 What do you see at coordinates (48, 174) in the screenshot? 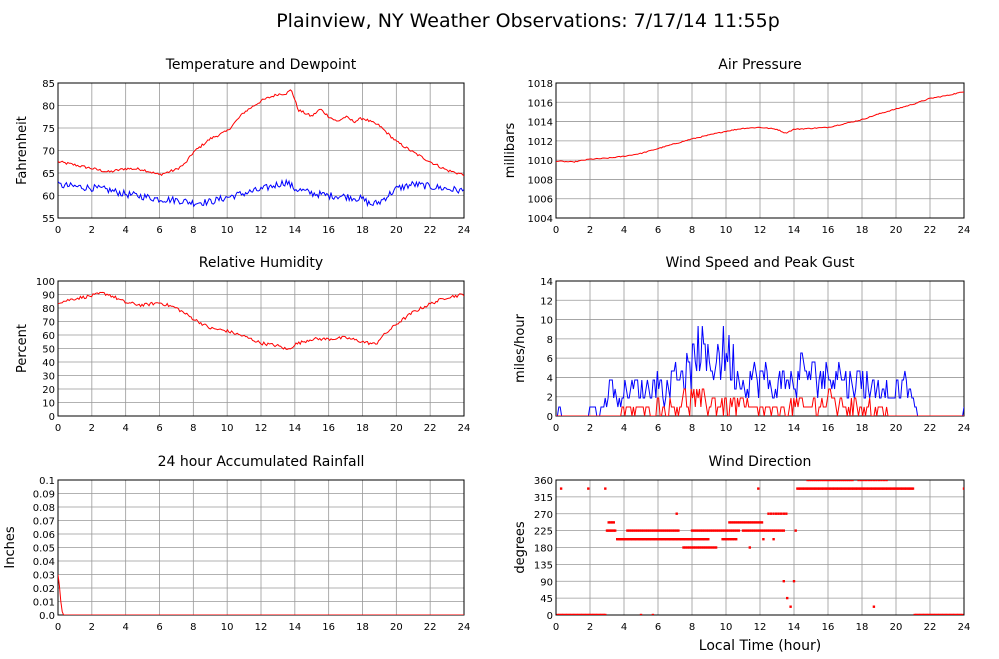
I see `y-tick-label: 65` at bounding box center [48, 174].